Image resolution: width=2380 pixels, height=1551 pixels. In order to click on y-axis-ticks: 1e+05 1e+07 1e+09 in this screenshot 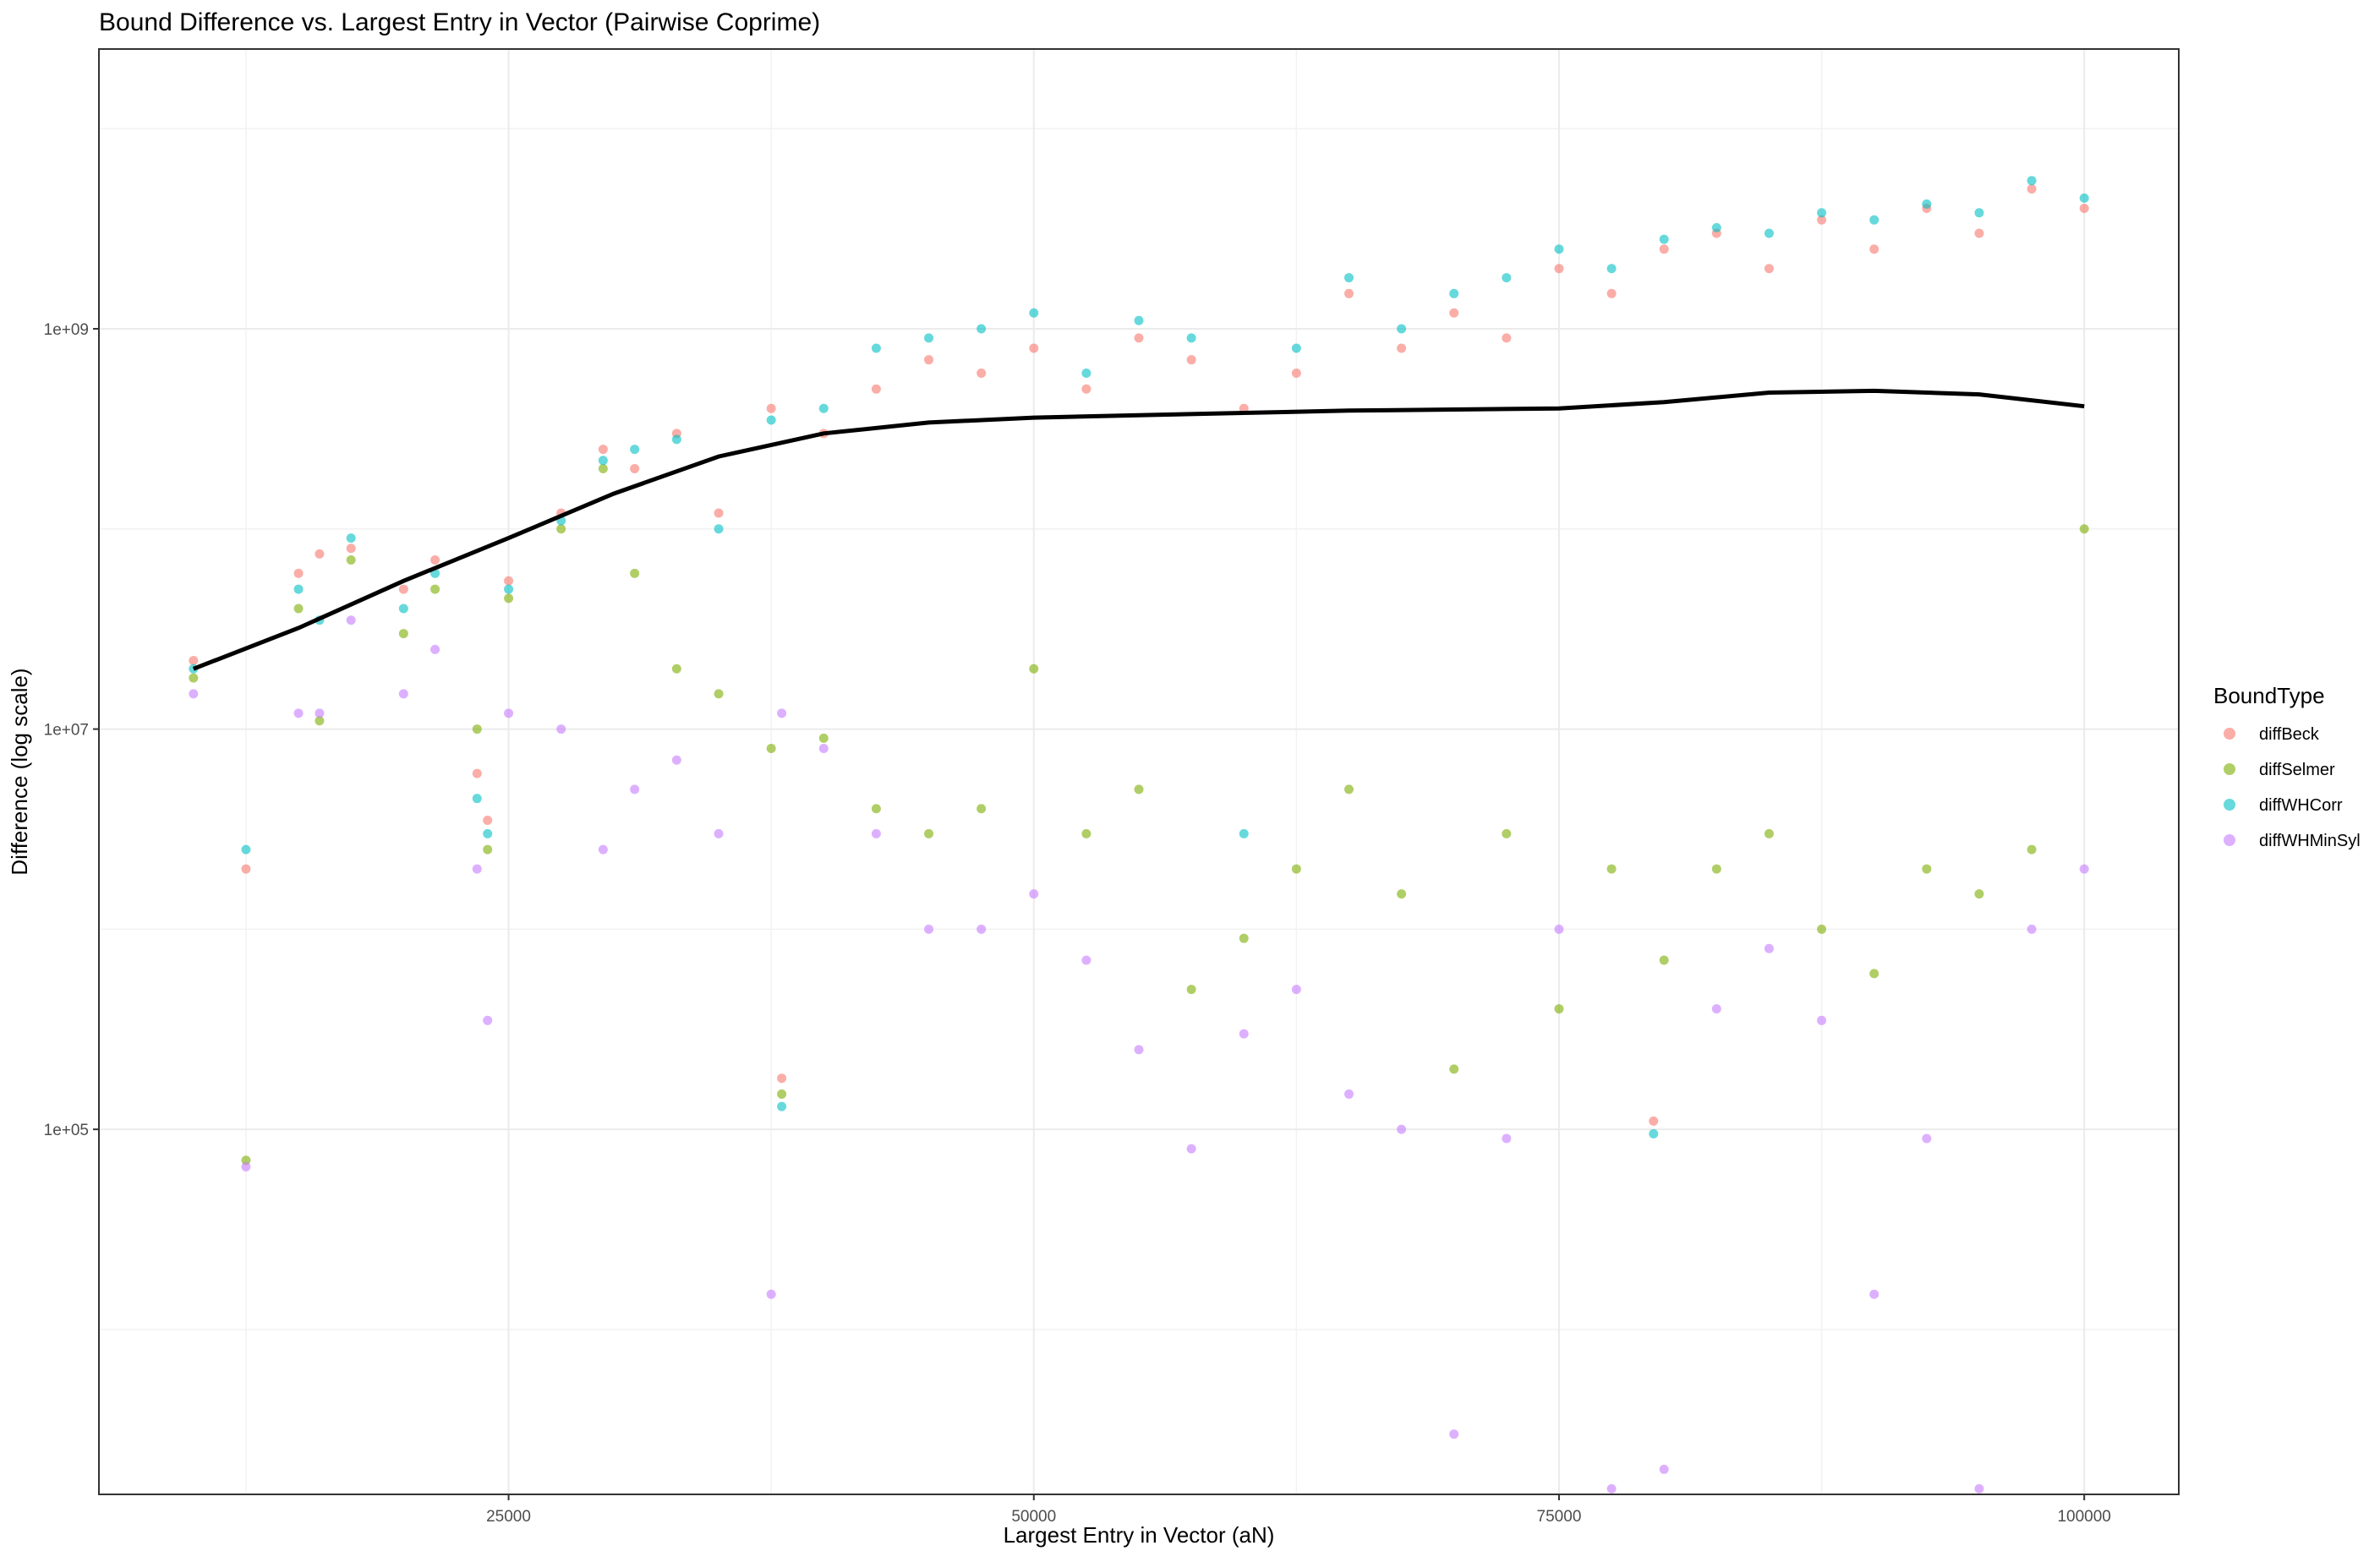, I will do `click(71, 730)`.